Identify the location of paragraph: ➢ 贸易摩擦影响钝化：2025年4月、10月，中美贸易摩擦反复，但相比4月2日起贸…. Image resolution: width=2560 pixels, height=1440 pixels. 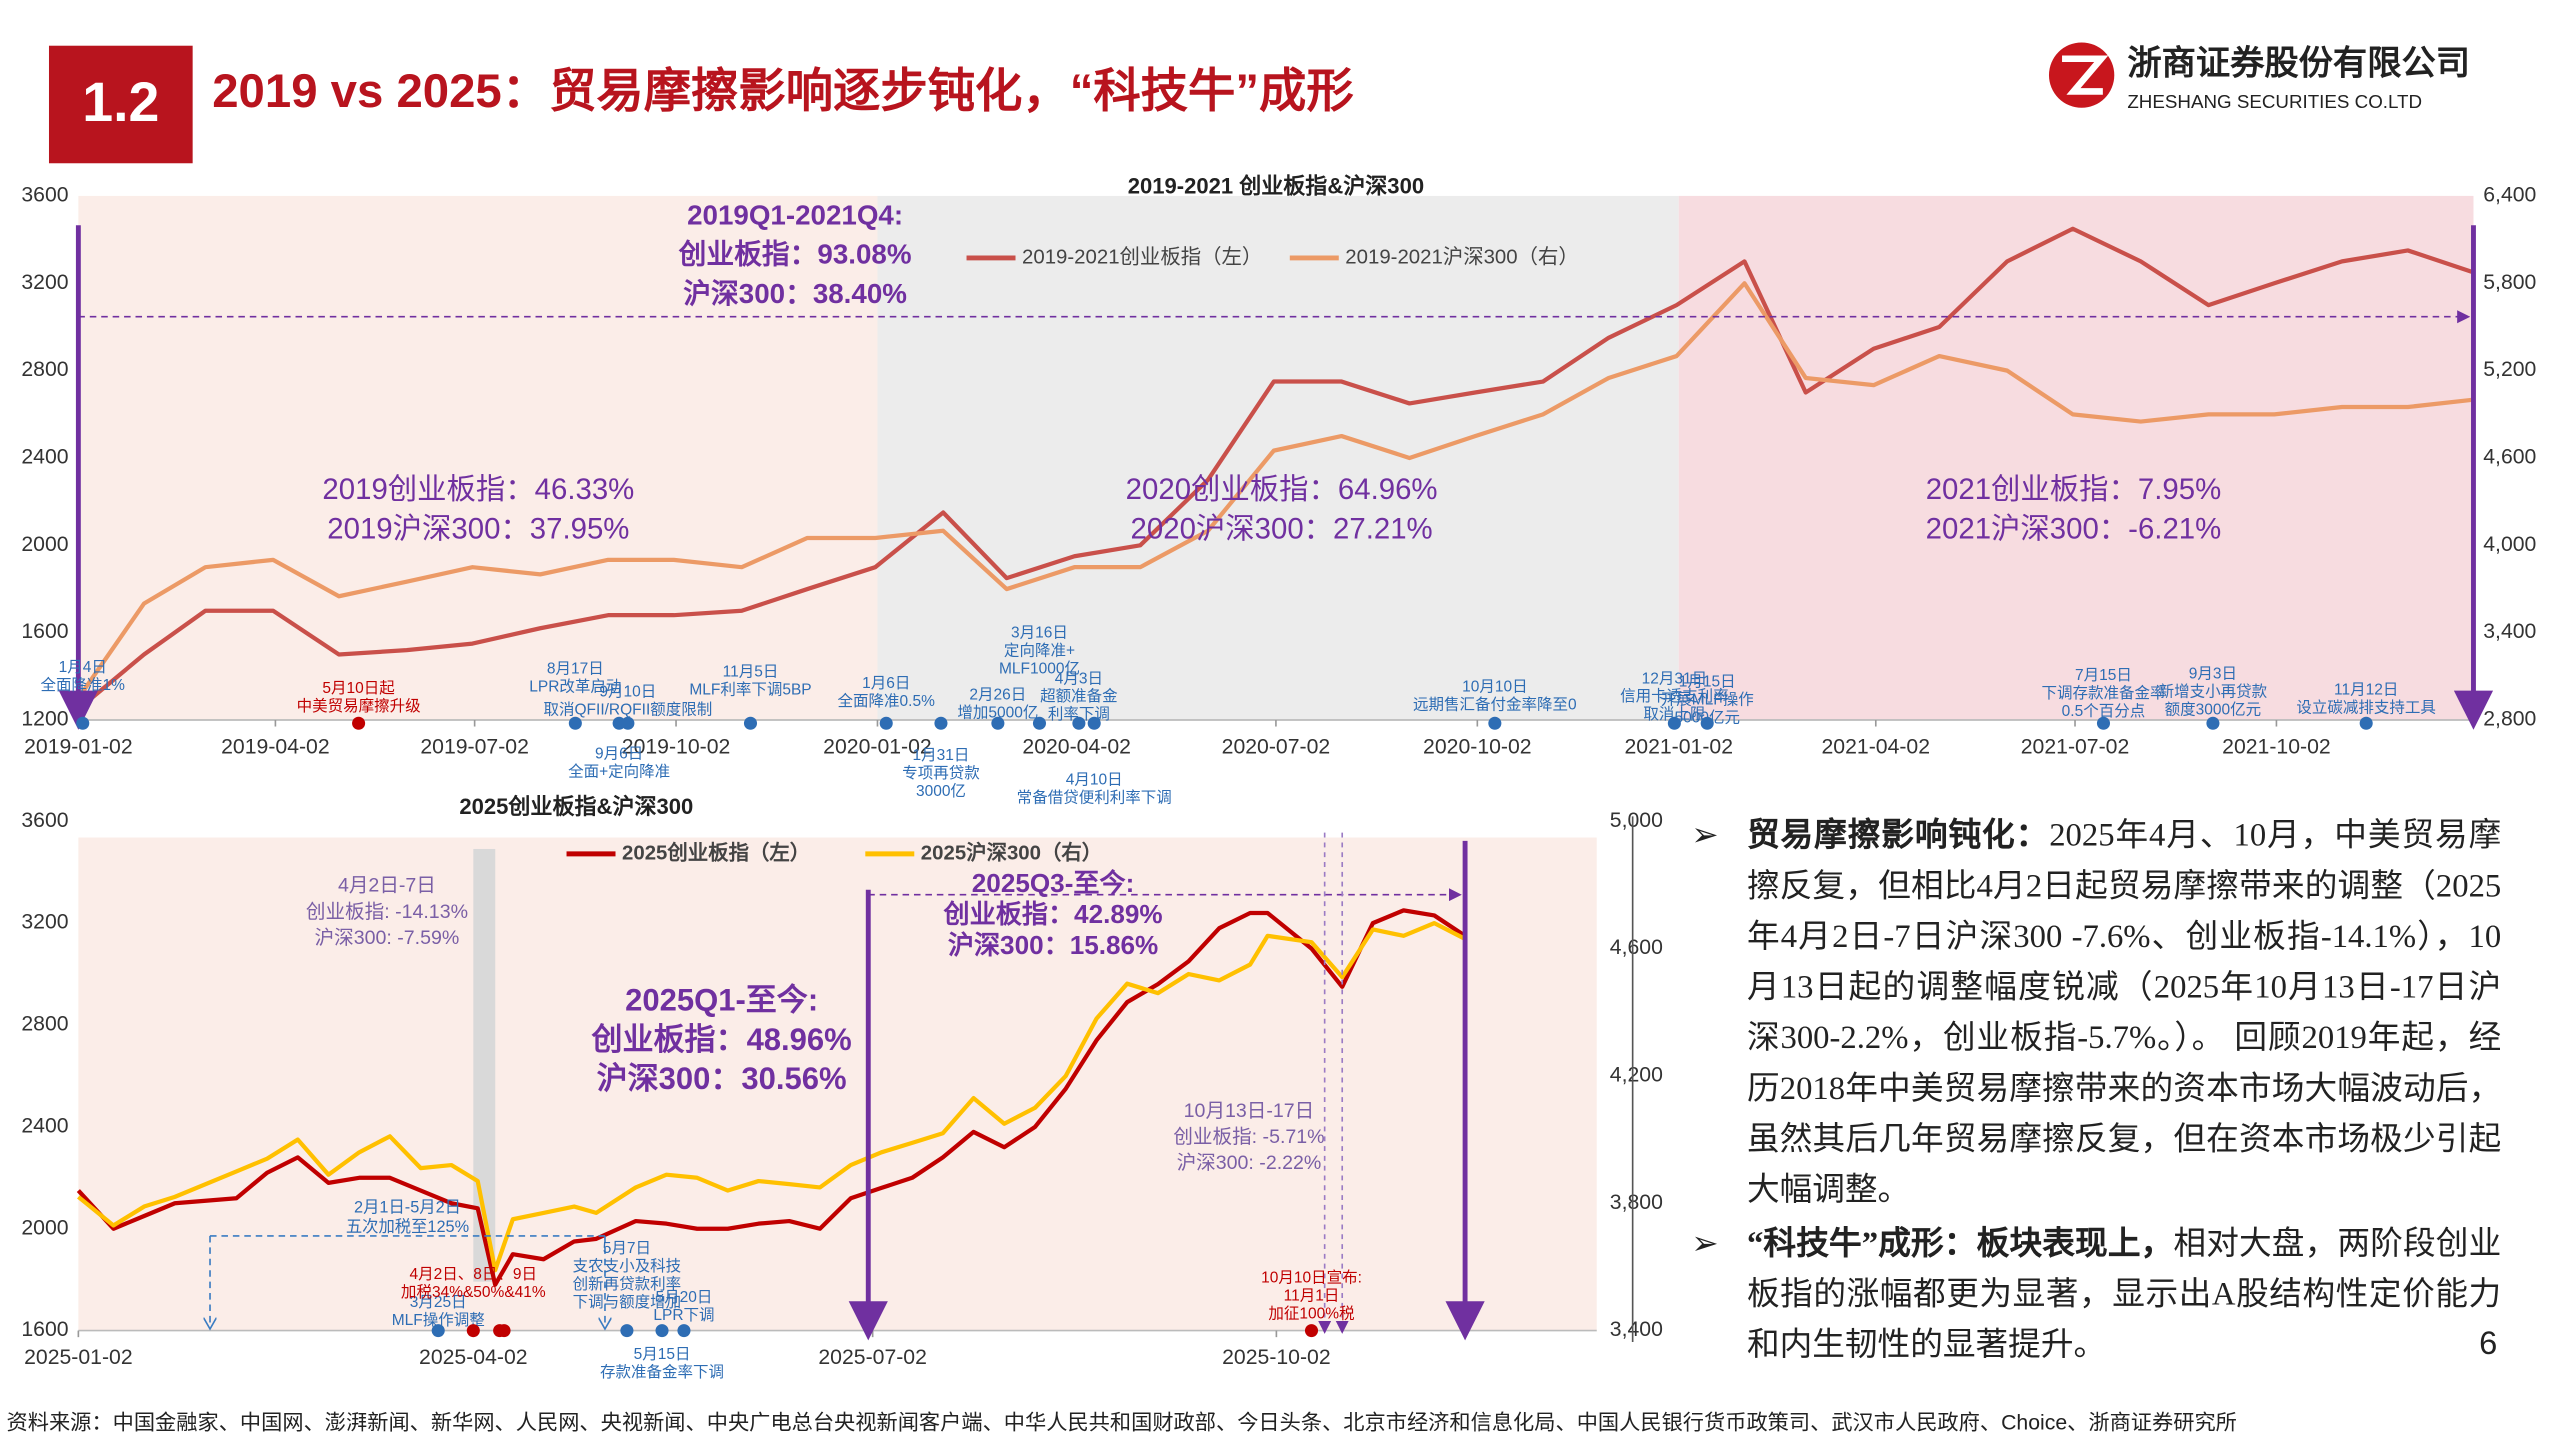
(2096, 1013).